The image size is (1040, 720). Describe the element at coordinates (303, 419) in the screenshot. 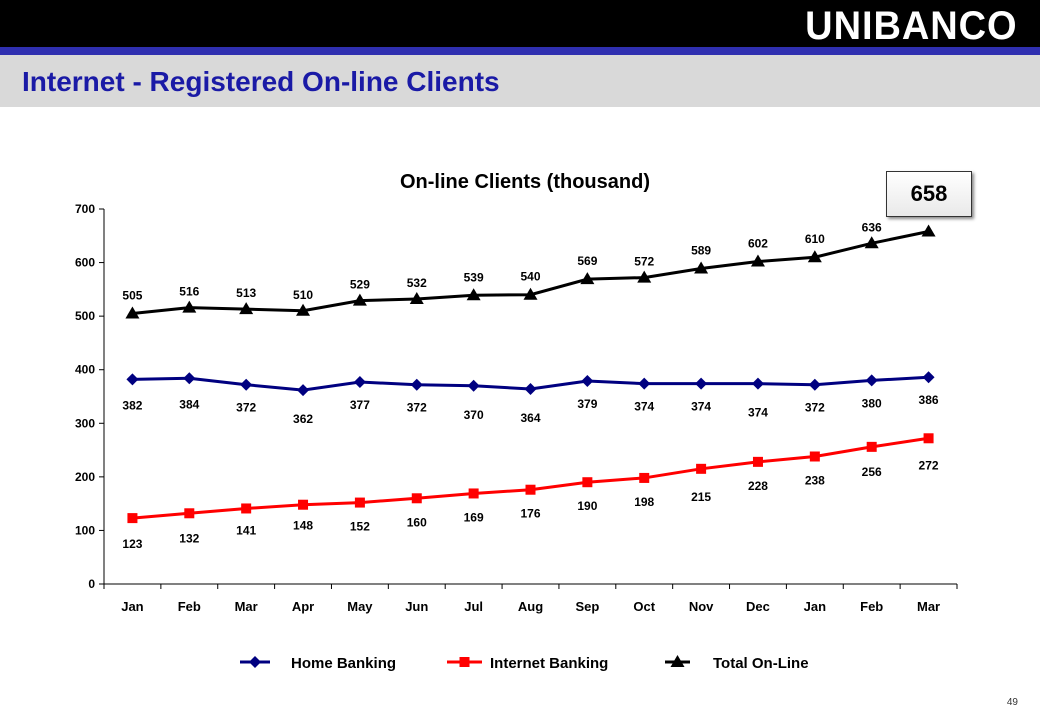

I see `data-label: 362` at that location.